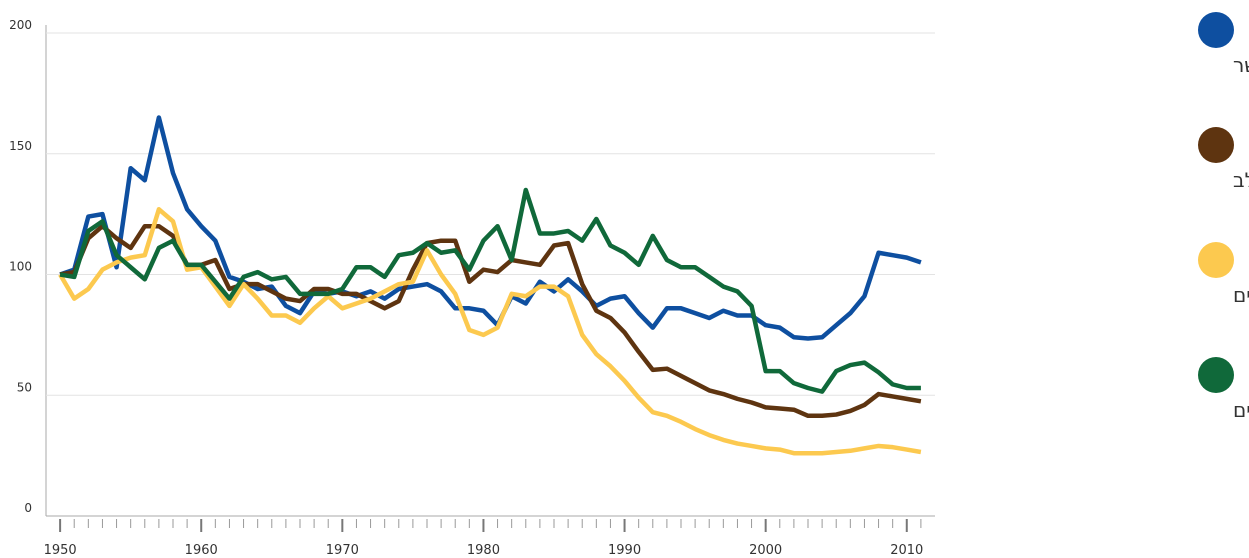 The width and height of the screenshot is (1249, 558). What do you see at coordinates (483, 550) in the screenshot?
I see `x-tick-label: 1980` at bounding box center [483, 550].